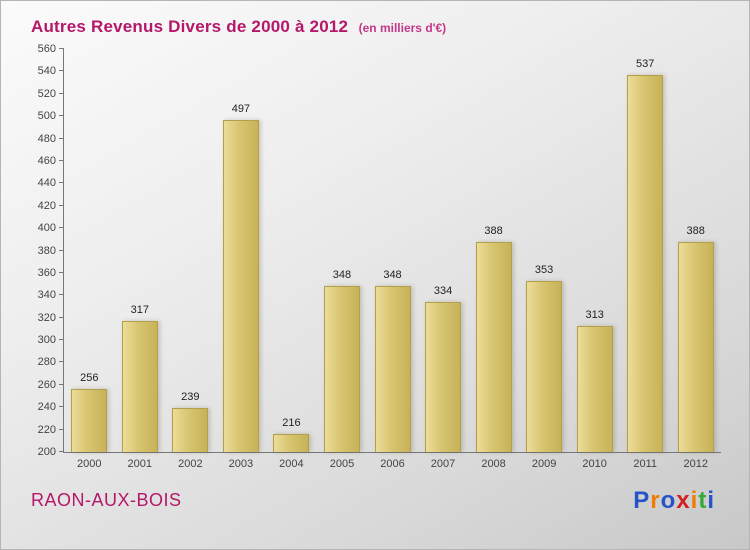  What do you see at coordinates (139, 310) in the screenshot?
I see `bar-value-label: 317` at bounding box center [139, 310].